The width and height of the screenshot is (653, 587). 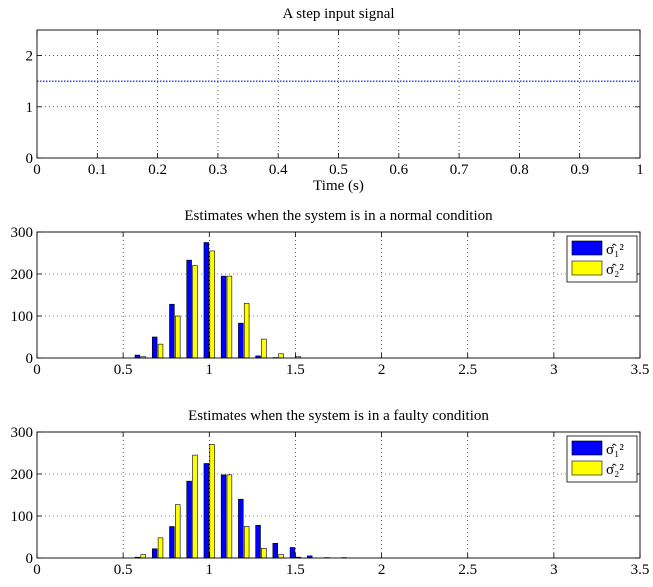 I want to click on x-tick-label: 0.2, so click(x=157, y=170).